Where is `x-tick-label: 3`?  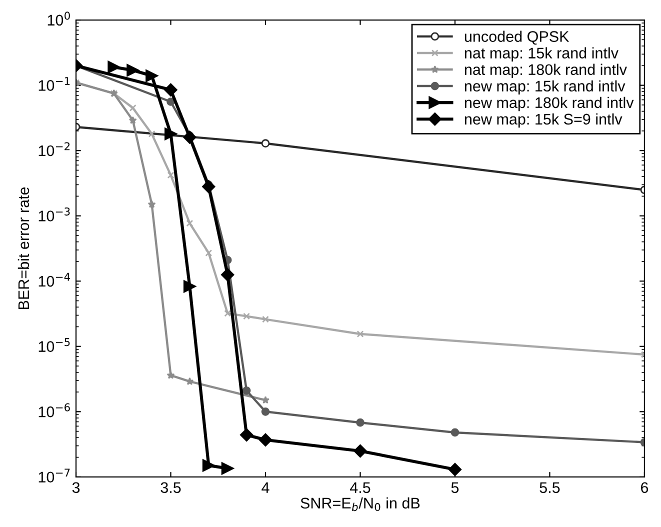
x-tick-label: 3 is located at coordinates (76, 488).